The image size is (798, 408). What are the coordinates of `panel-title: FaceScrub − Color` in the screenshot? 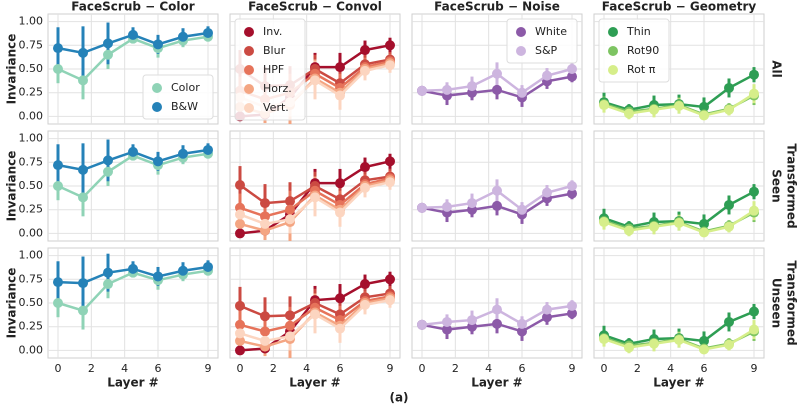 It's located at (132, 7).